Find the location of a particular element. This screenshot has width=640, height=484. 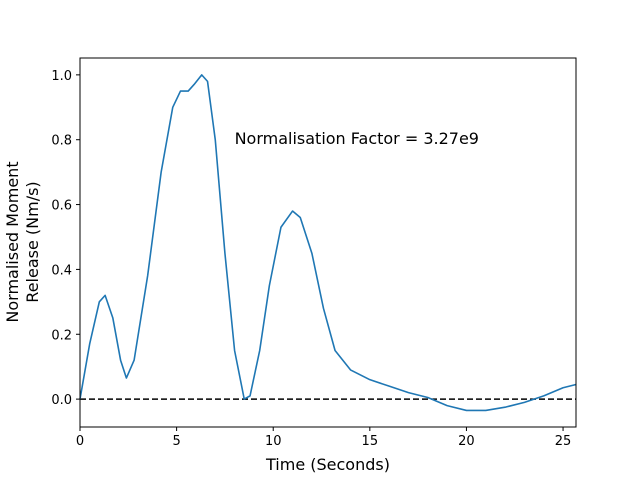

y-tick-label: 0.2 is located at coordinates (61, 335).